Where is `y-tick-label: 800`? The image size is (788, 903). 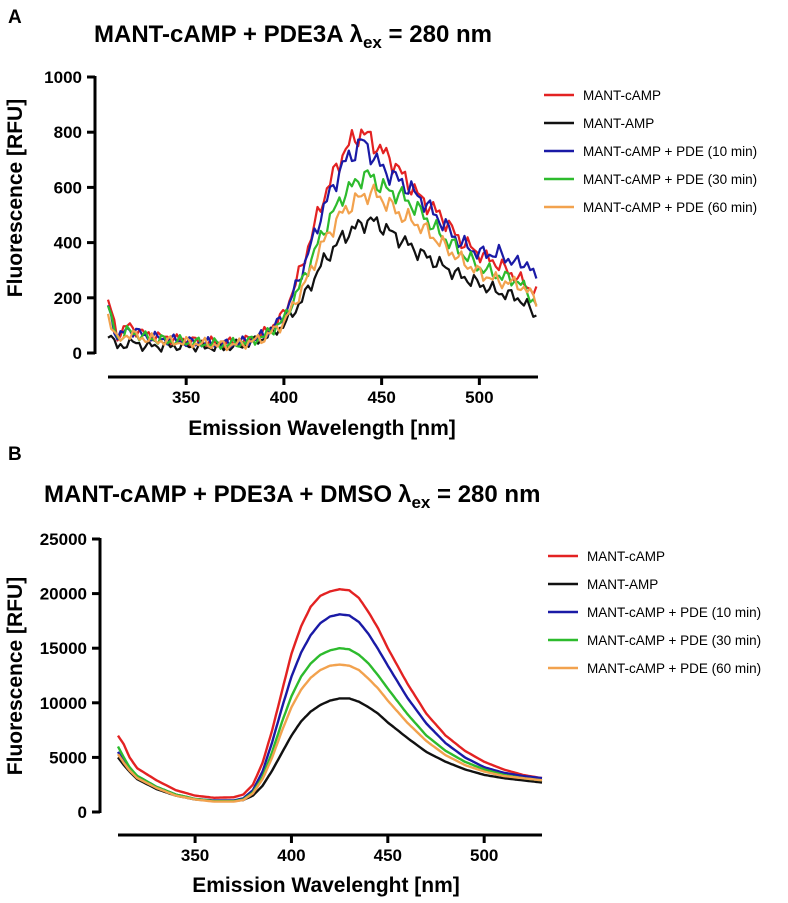
y-tick-label: 800 is located at coordinates (68, 132).